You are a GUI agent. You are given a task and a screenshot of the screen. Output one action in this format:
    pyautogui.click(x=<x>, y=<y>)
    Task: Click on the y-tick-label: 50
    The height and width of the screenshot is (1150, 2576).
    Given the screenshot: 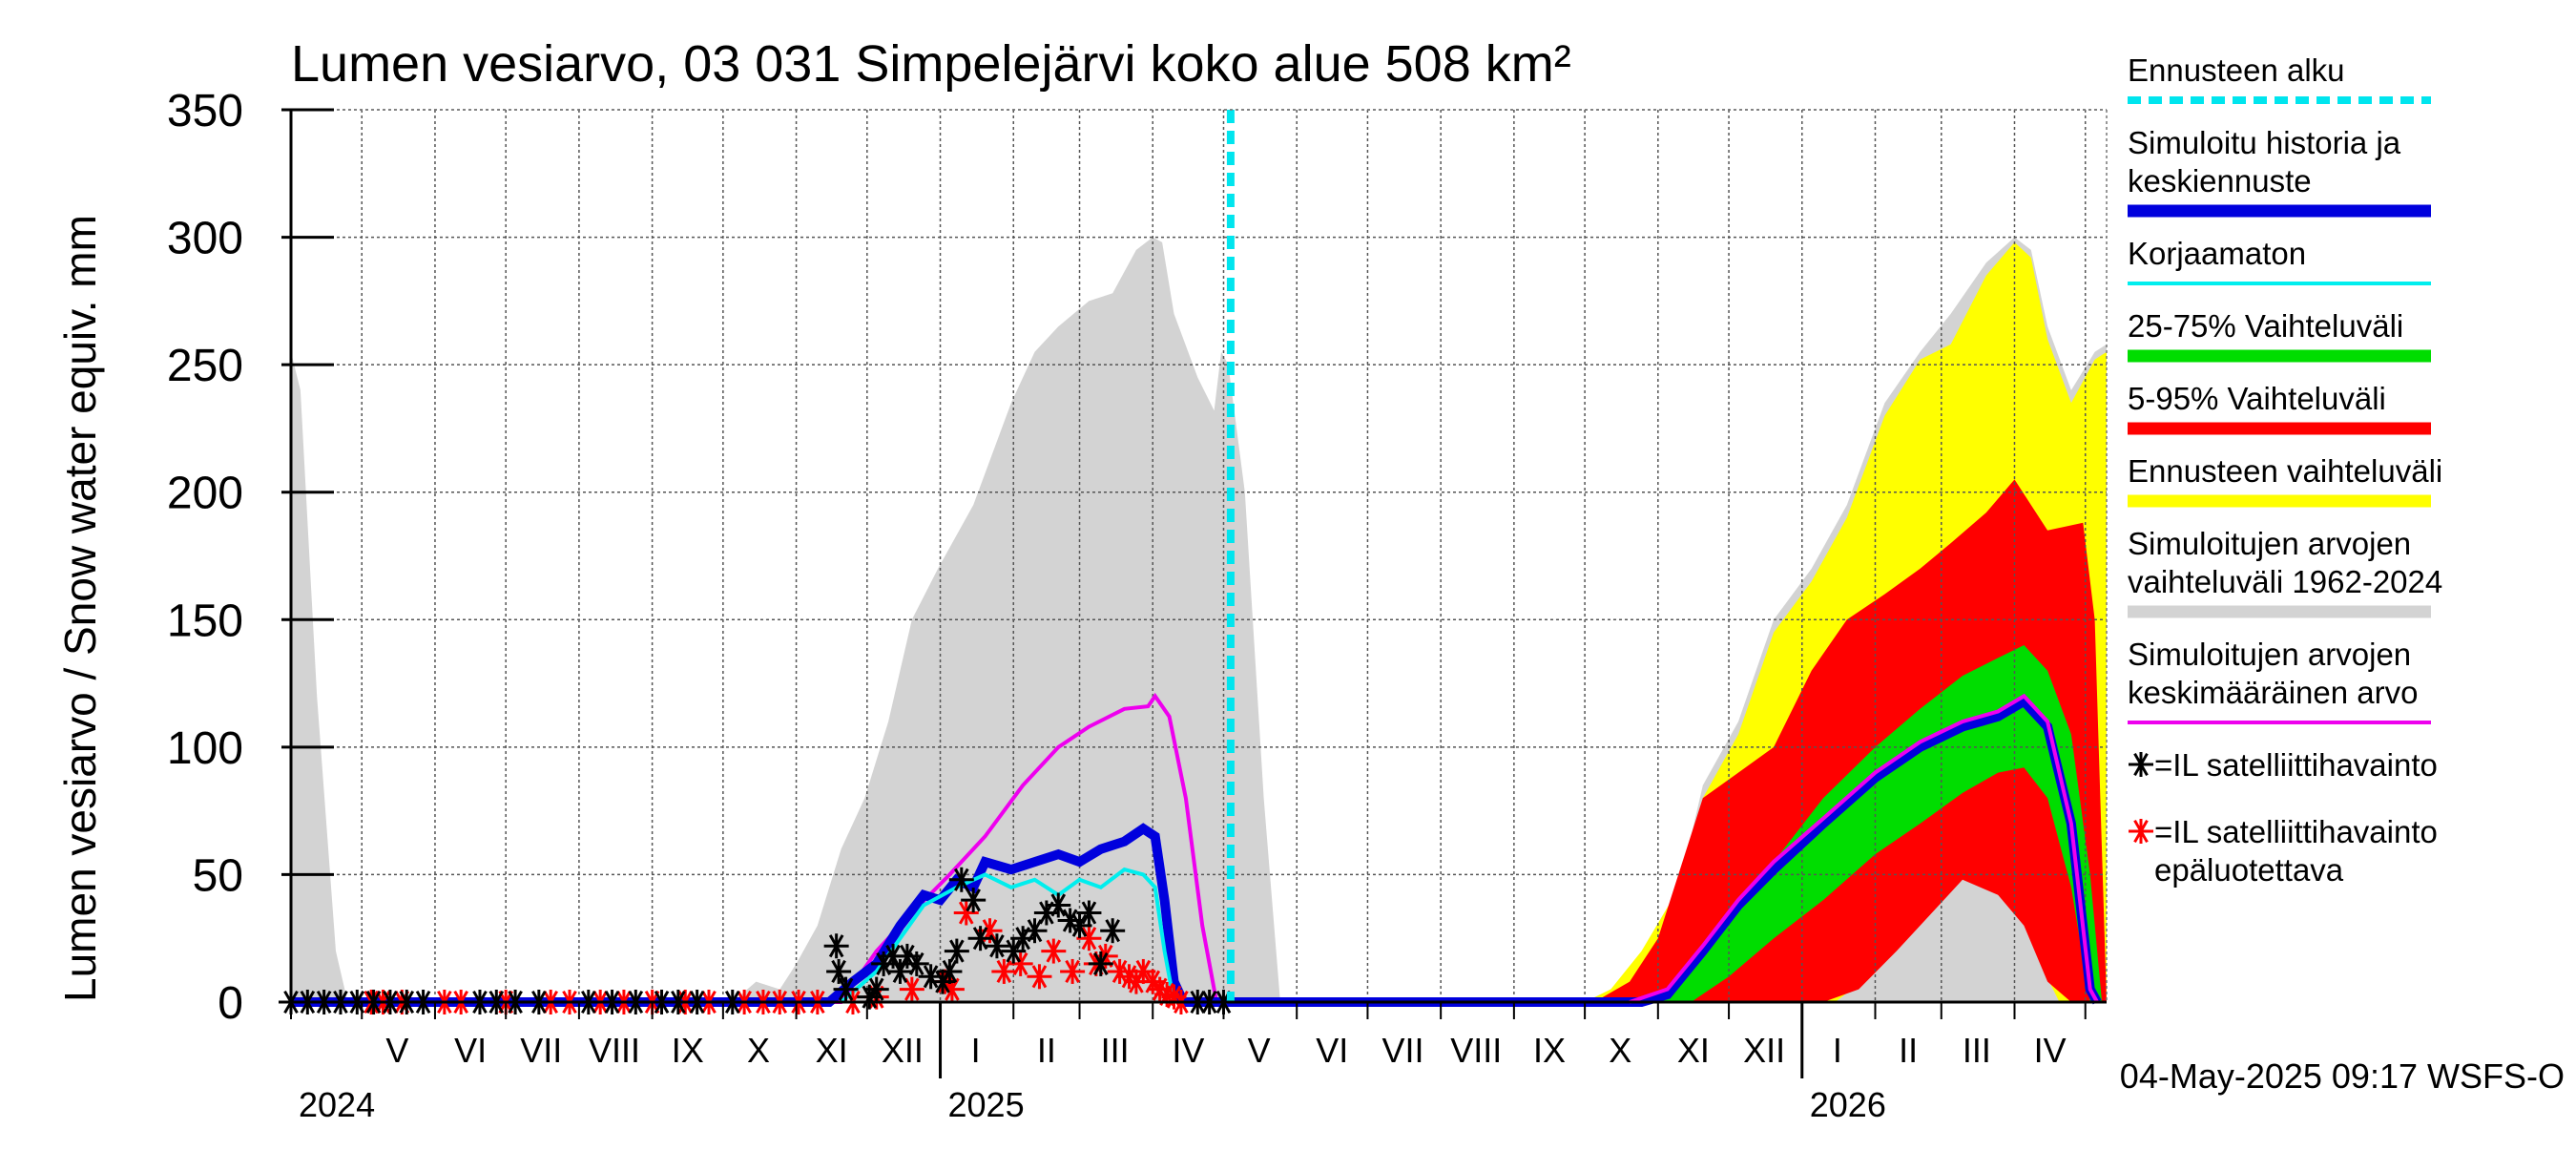 What is the action you would take?
    pyautogui.click(x=218, y=875)
    